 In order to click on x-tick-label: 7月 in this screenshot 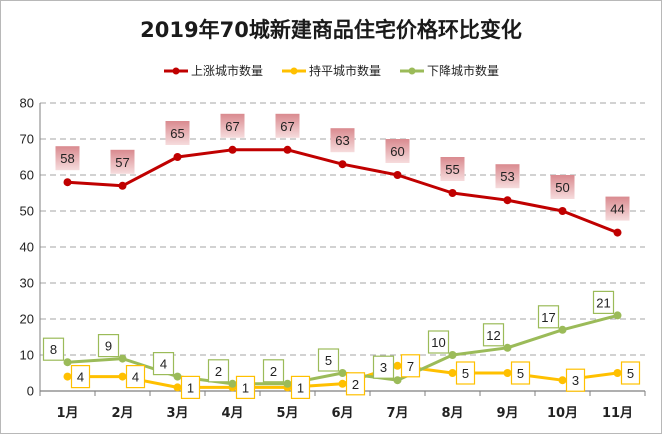, I will do `click(397, 413)`.